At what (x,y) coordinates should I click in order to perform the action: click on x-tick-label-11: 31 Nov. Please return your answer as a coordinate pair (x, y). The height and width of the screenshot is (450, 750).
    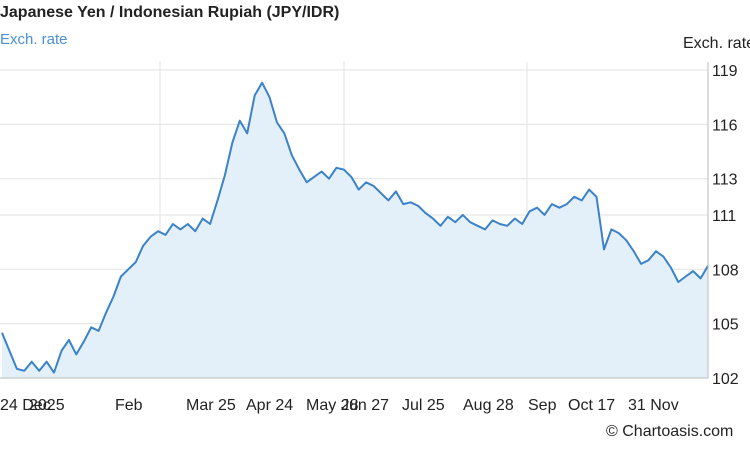
    Looking at the image, I should click on (653, 405).